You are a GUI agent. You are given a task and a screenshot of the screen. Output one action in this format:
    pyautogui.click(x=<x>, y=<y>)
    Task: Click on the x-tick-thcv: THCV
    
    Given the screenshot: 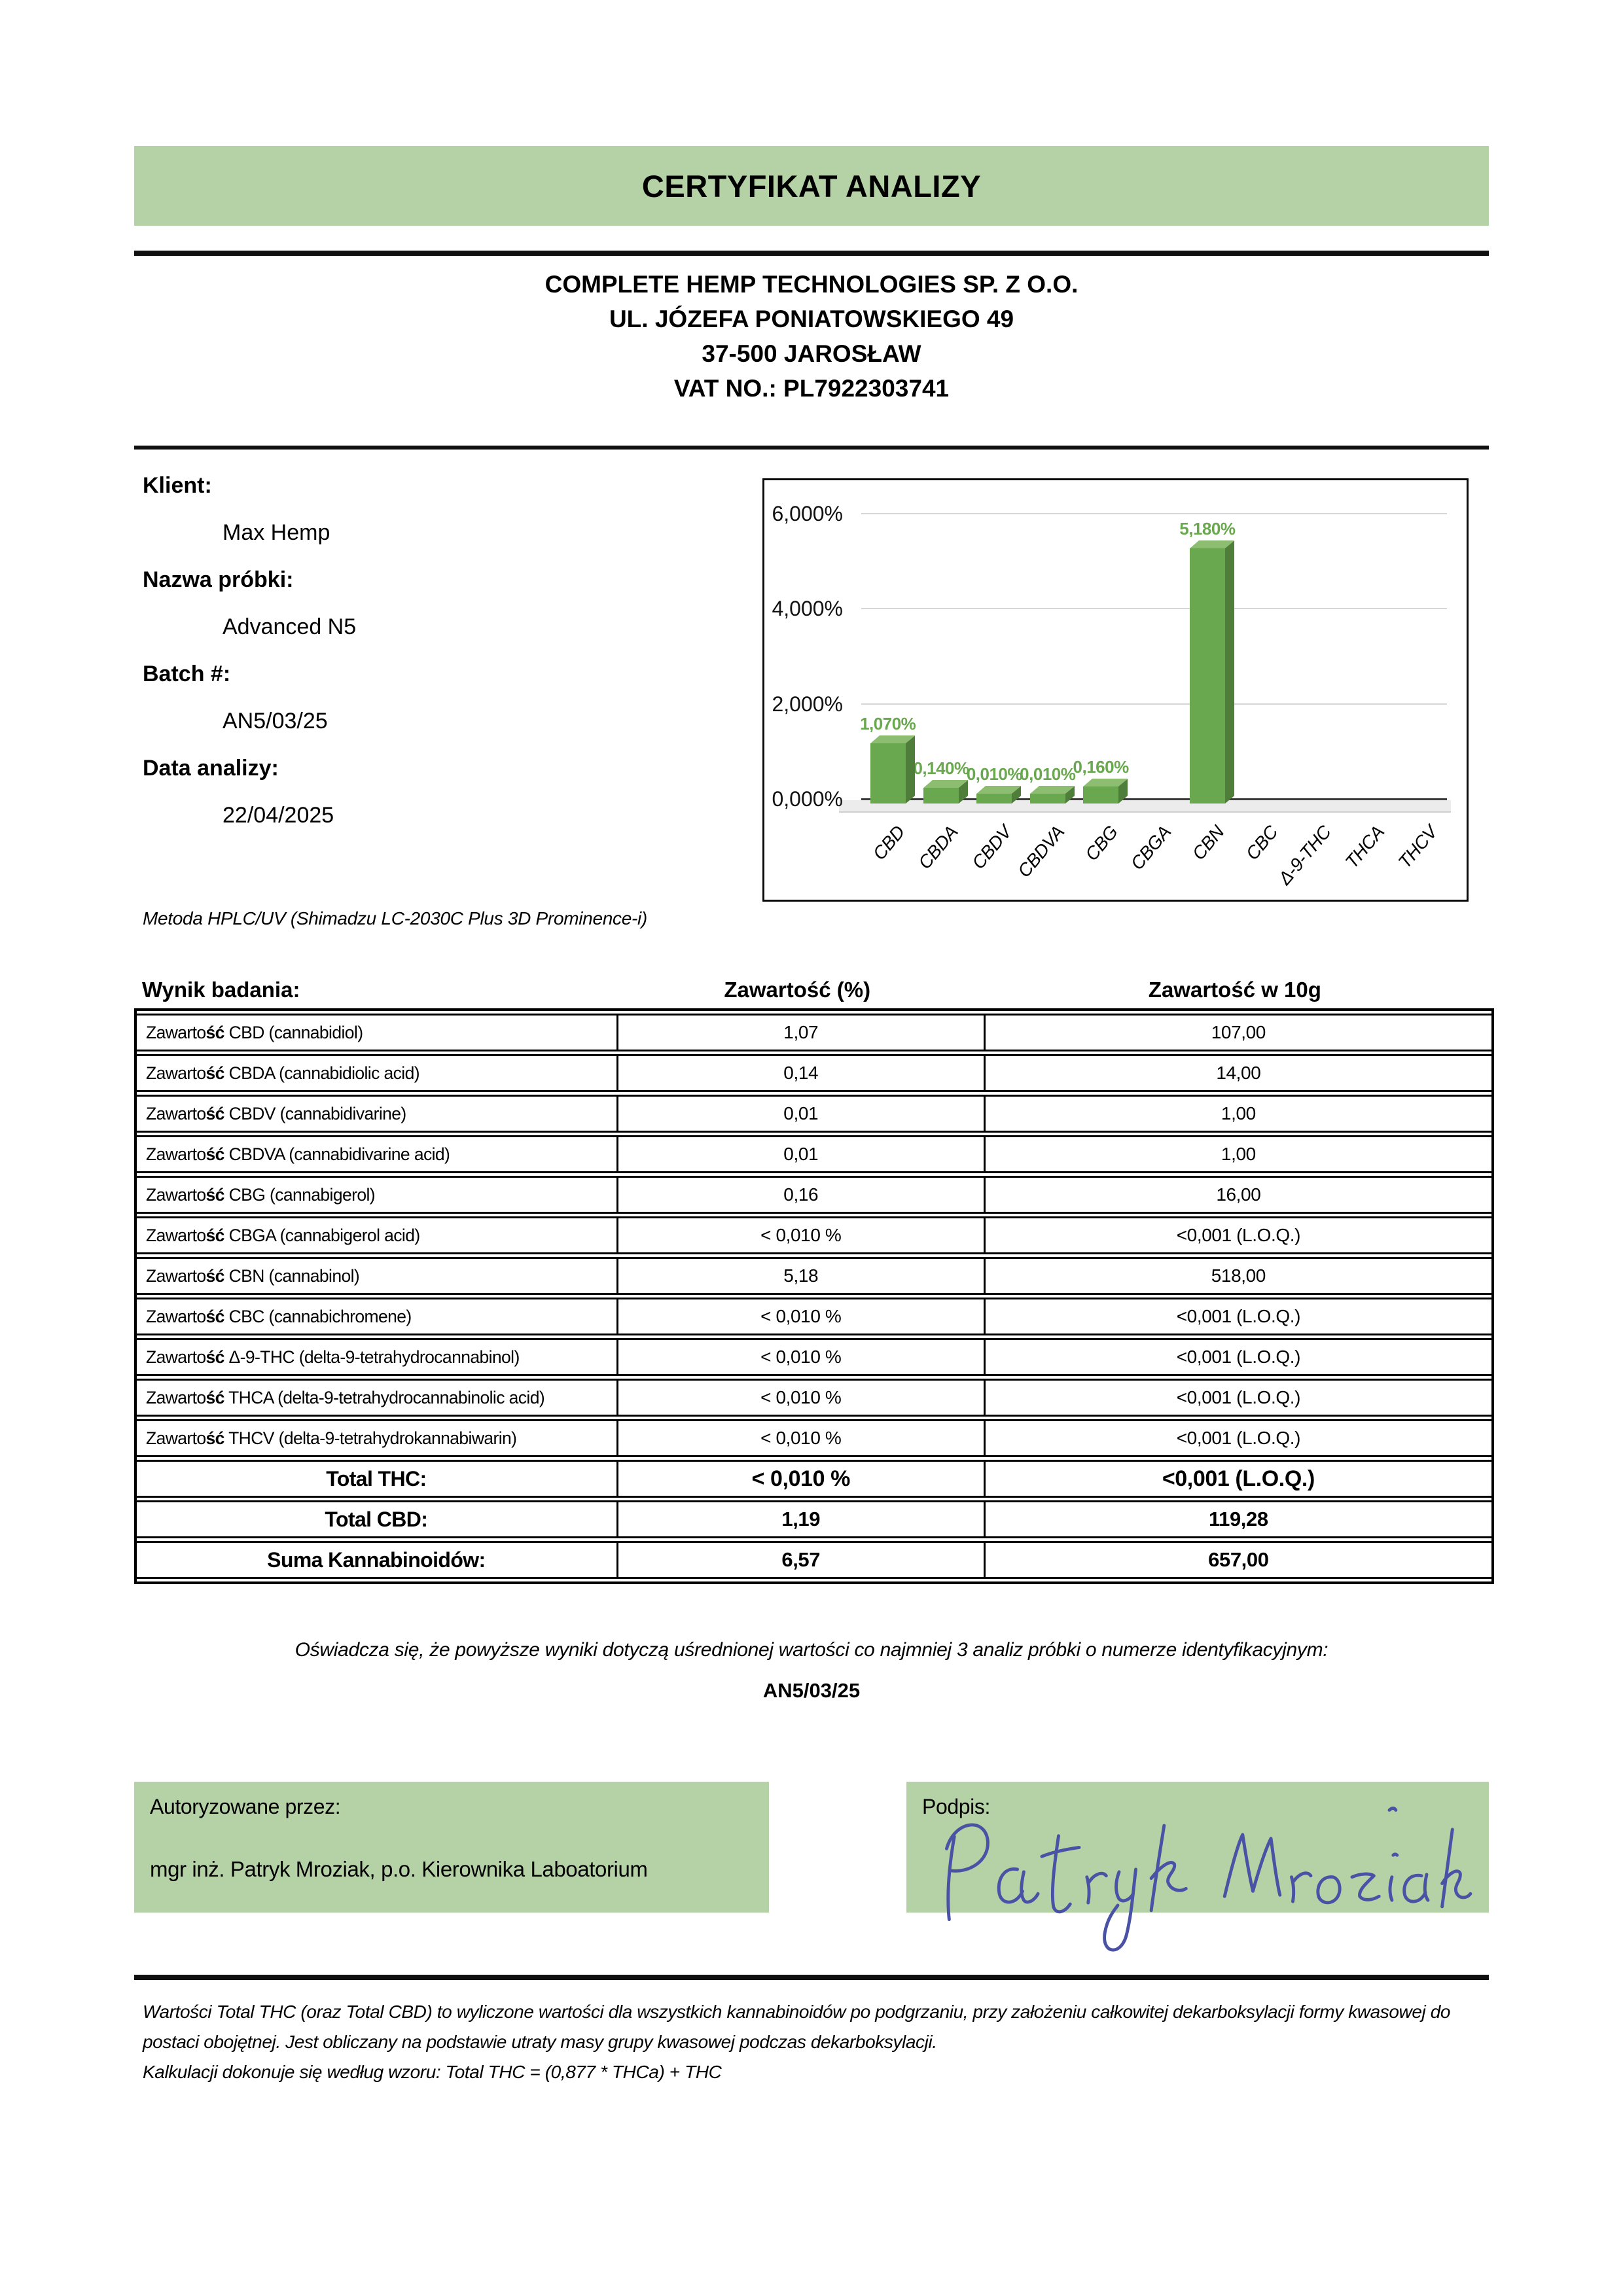 What is the action you would take?
    pyautogui.click(x=1418, y=847)
    